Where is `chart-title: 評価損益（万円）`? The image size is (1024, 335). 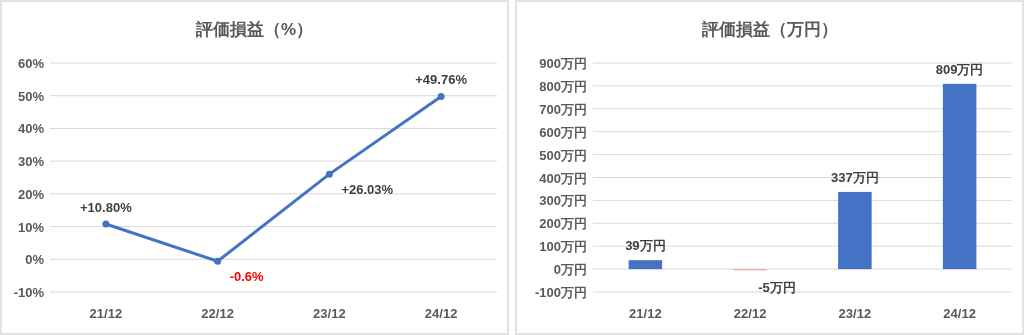 chart-title: 評価損益（万円） is located at coordinates (769, 29).